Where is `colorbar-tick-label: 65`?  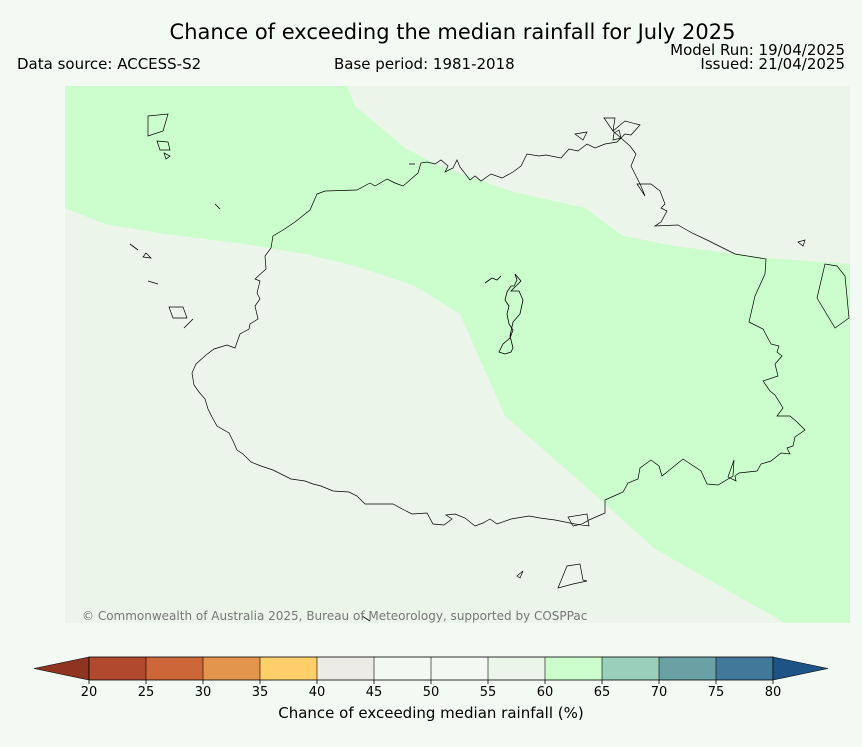 colorbar-tick-label: 65 is located at coordinates (602, 692).